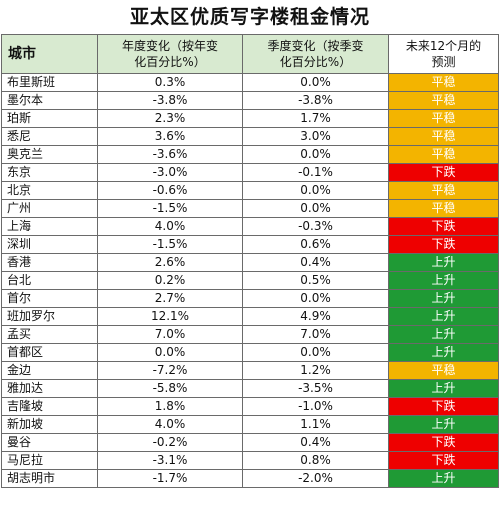  I want to click on yoy-header: 年度变化（按年变 化百分比%）, so click(170, 54).